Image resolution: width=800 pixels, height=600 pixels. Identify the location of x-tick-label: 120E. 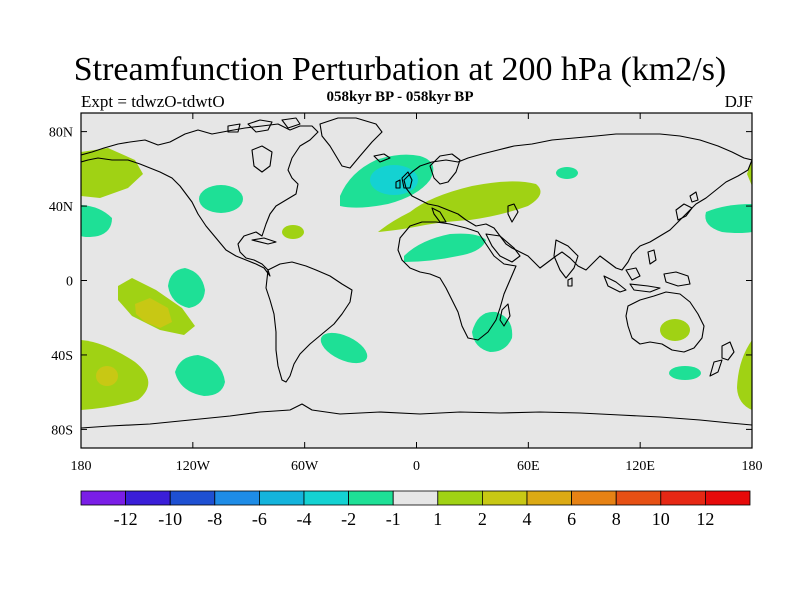
(640, 466).